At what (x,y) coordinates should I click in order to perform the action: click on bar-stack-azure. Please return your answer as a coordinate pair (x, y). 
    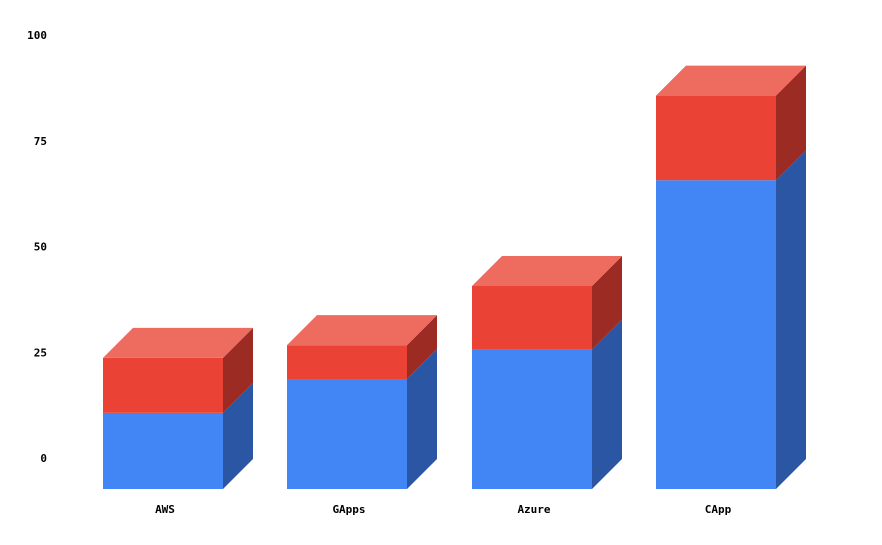
    Looking at the image, I should click on (547, 372).